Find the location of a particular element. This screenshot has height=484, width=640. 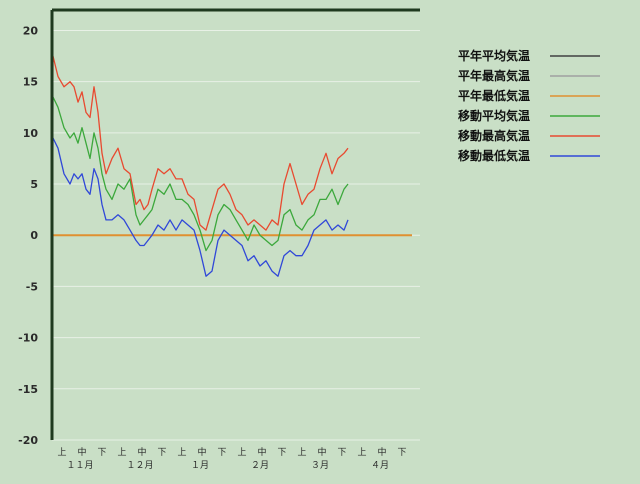

month-label: １１月 is located at coordinates (79, 465).